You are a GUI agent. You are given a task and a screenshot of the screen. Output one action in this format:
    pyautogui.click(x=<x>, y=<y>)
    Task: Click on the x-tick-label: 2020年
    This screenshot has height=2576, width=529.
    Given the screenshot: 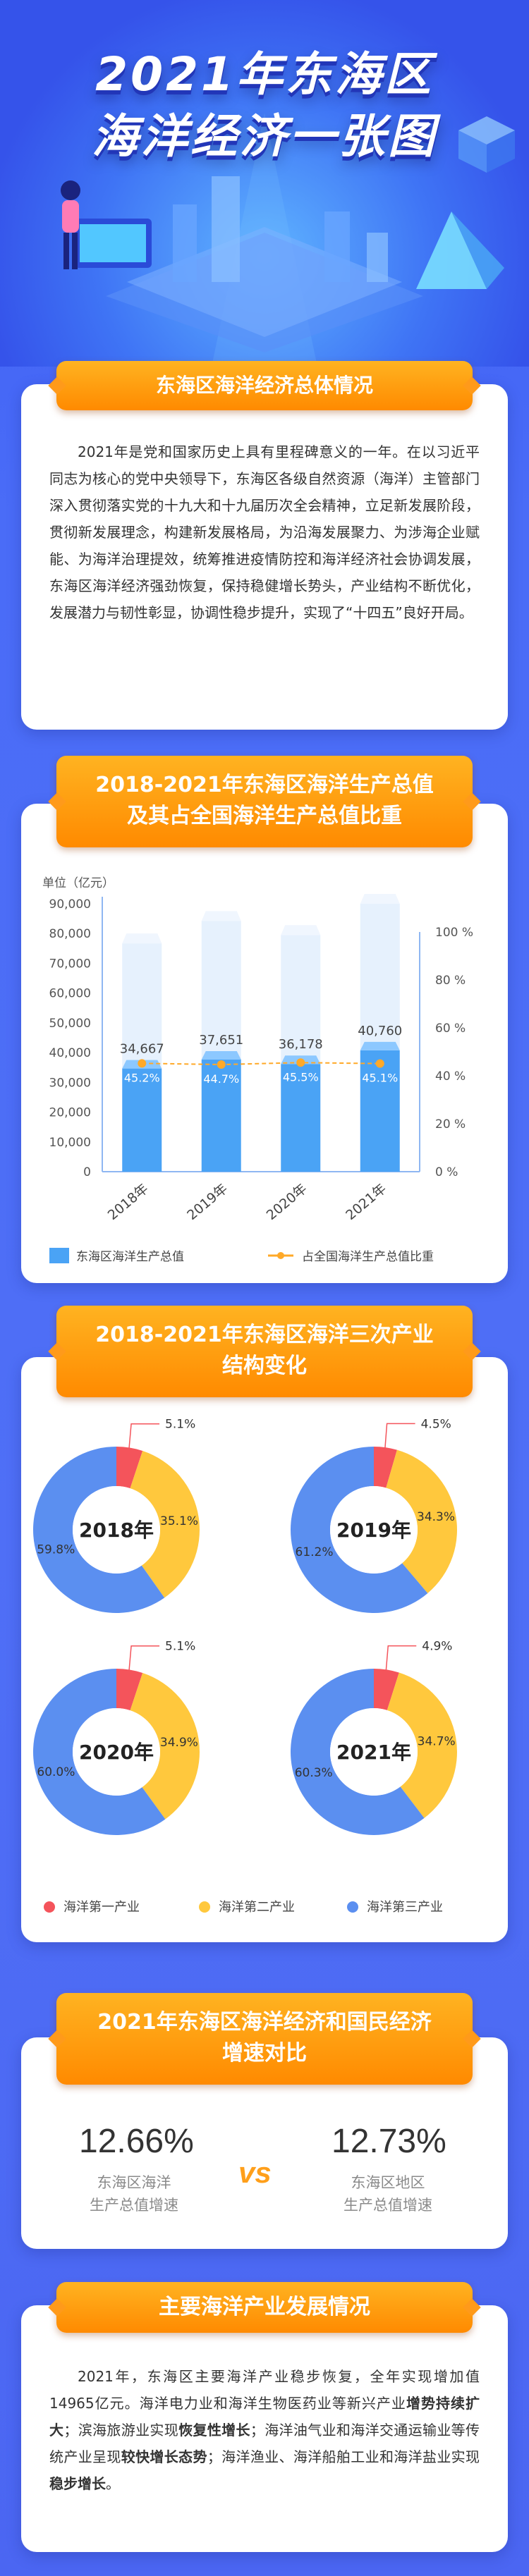 What is the action you would take?
    pyautogui.click(x=287, y=1202)
    